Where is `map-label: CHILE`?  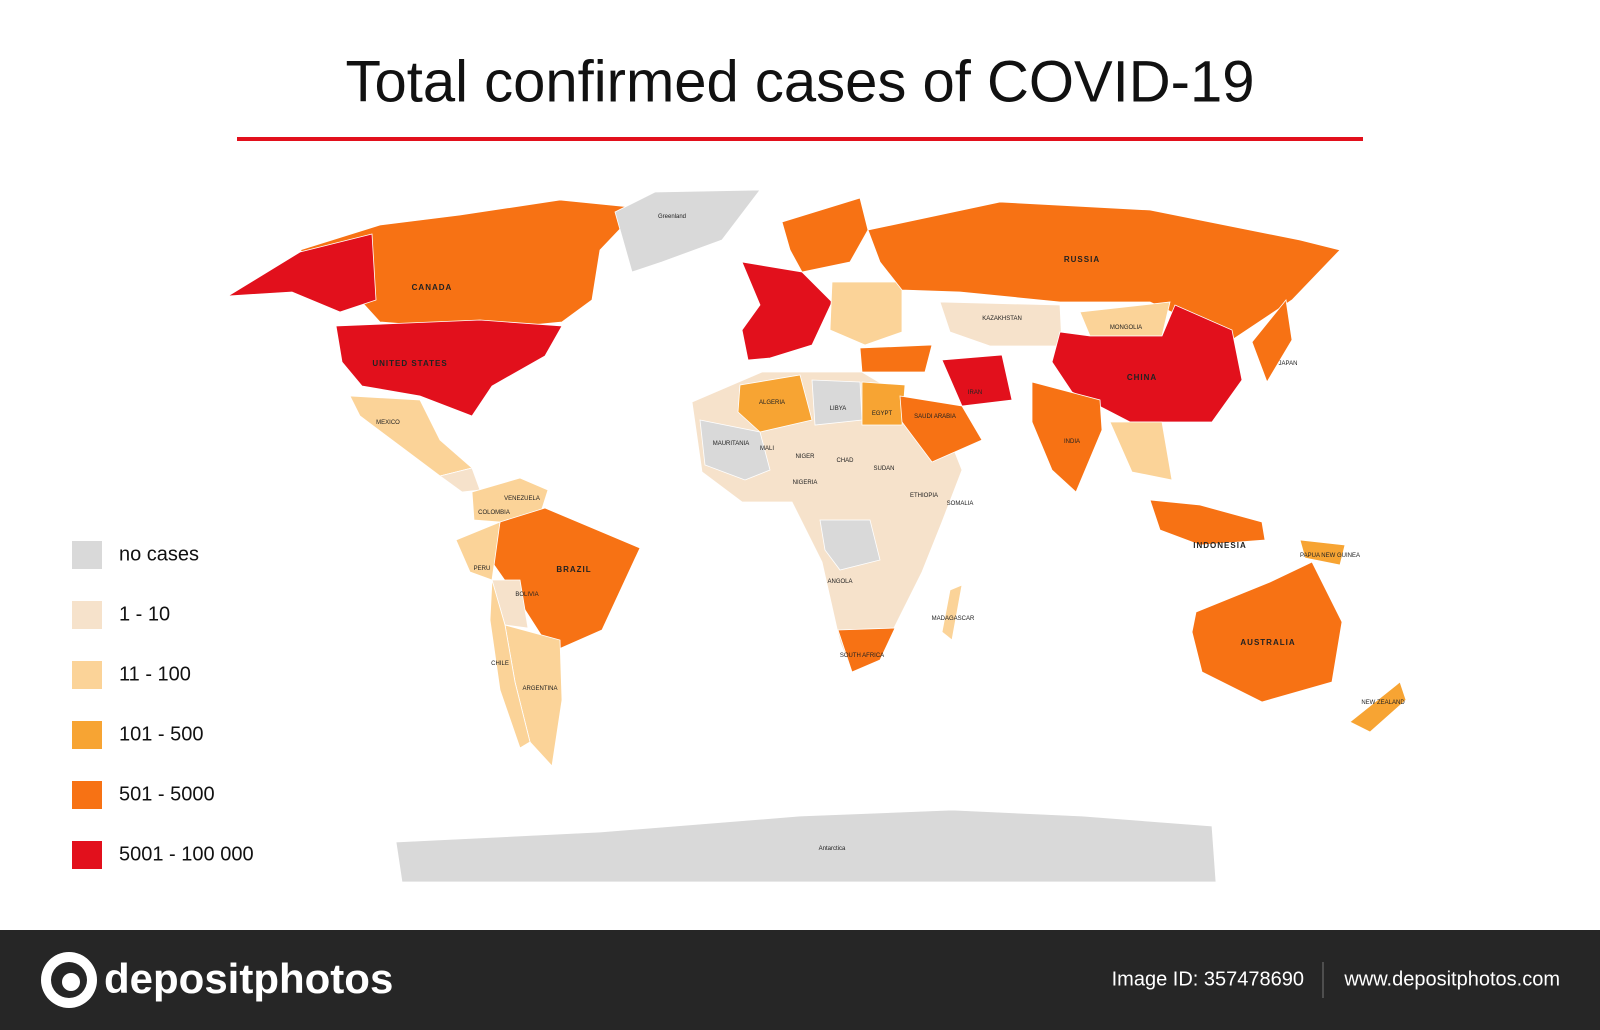
map-label: CHILE is located at coordinates (500, 664).